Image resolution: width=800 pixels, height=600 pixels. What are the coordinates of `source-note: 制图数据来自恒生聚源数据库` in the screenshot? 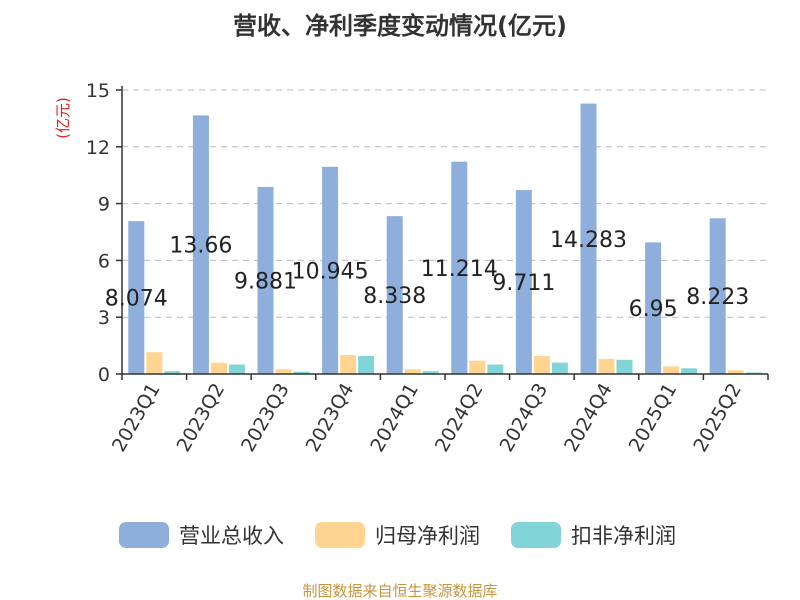 It's located at (399, 591).